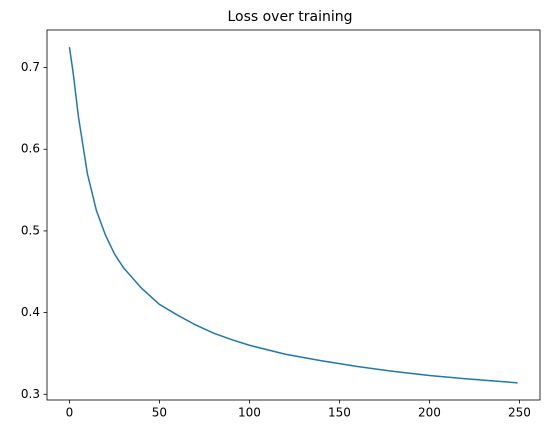  I want to click on y-tick-label: 0.4, so click(30, 312).